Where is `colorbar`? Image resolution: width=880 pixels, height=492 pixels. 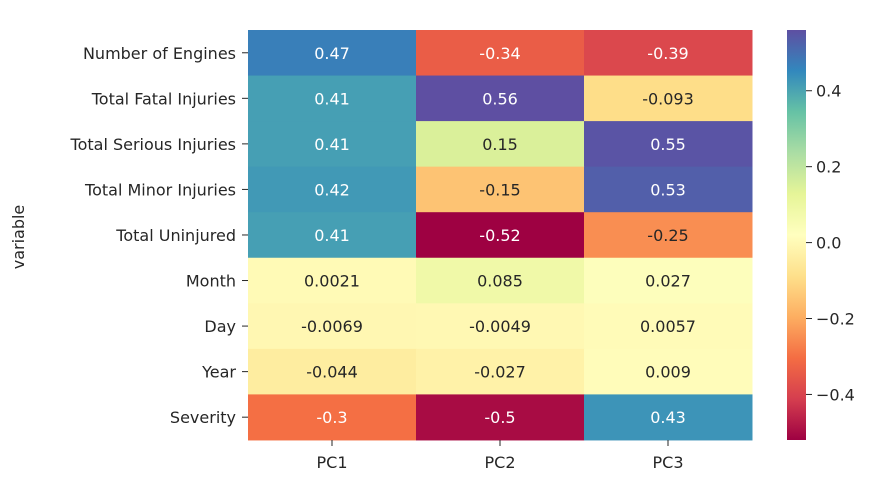
colorbar is located at coordinates (796, 235).